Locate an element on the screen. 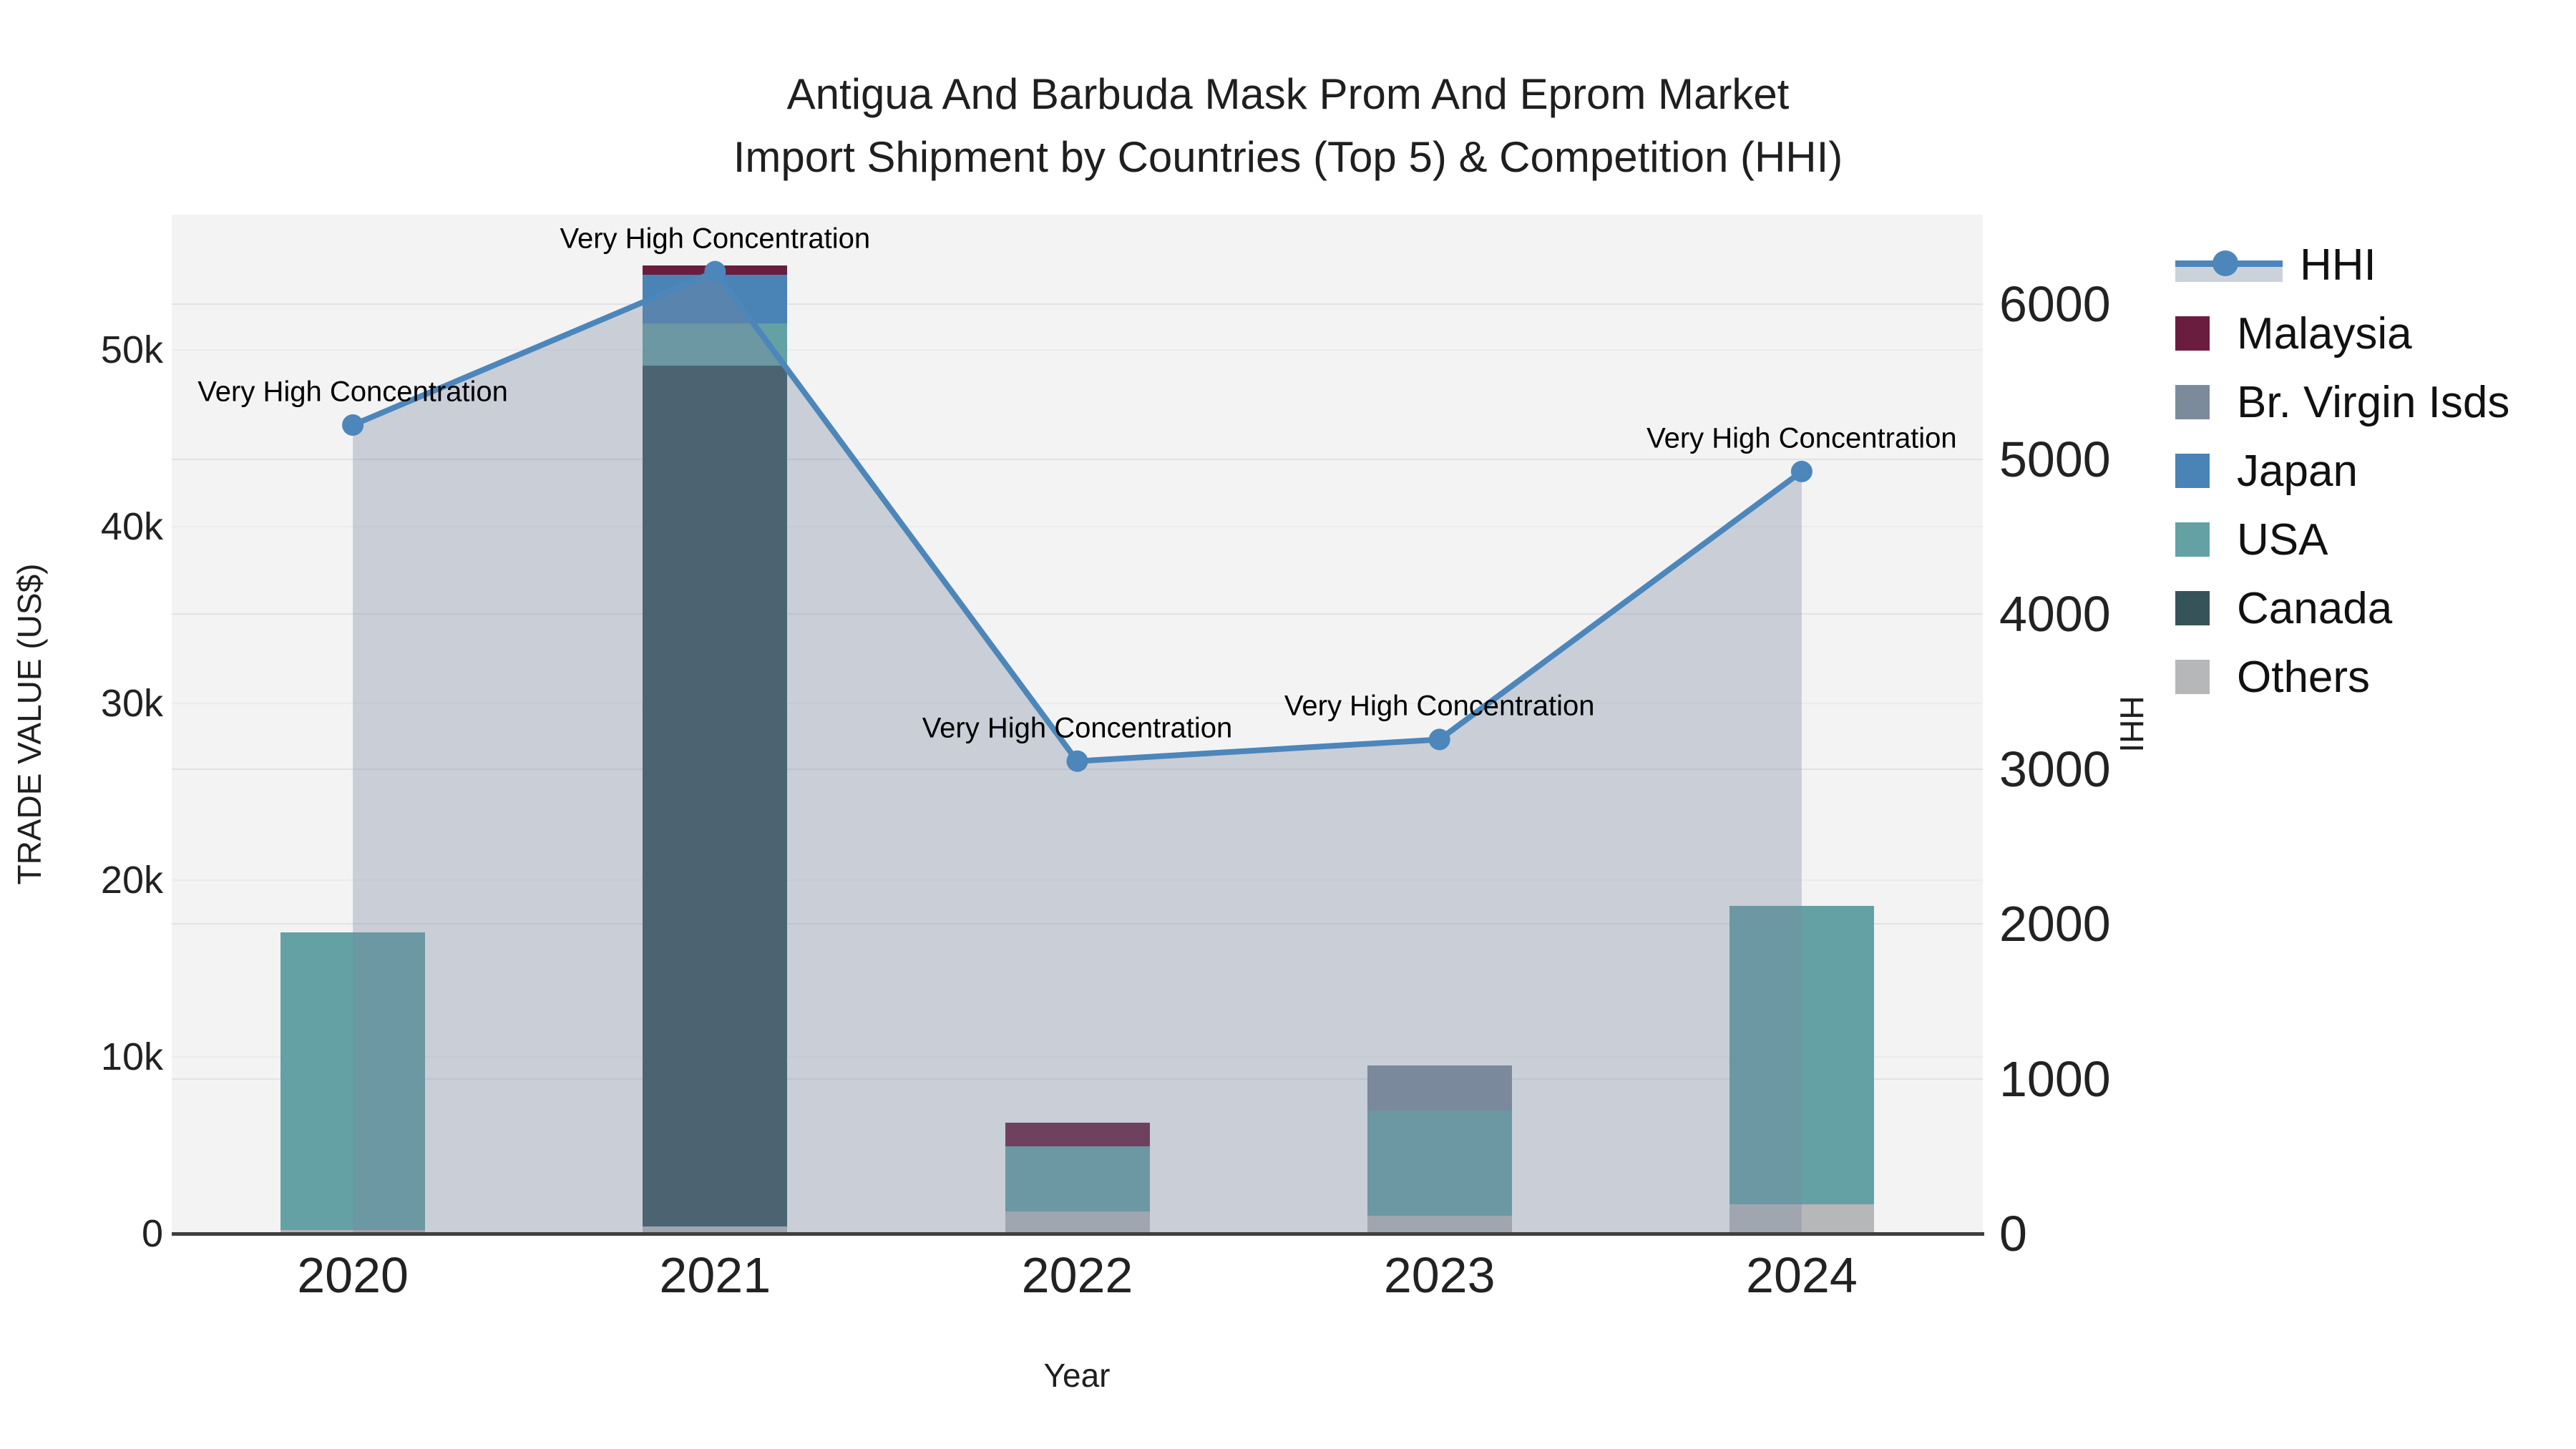  y-left-tick-label: 30k is located at coordinates (131, 703).